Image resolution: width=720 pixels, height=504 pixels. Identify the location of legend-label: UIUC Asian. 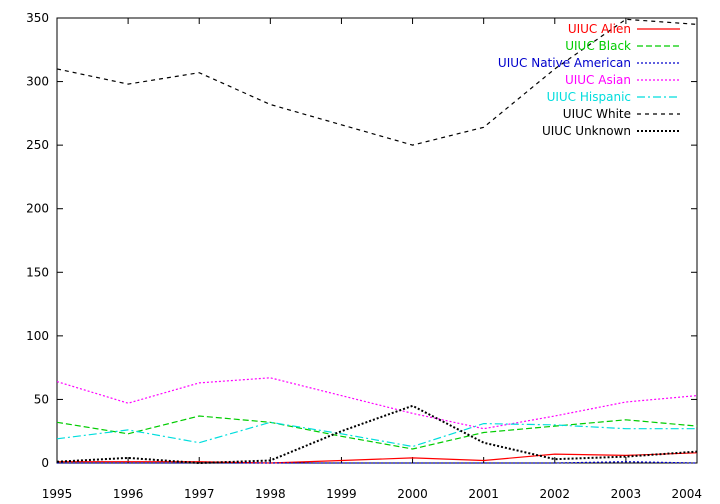
(598, 80).